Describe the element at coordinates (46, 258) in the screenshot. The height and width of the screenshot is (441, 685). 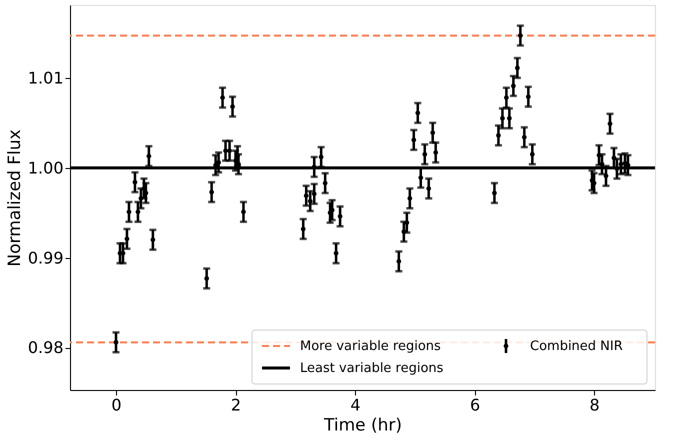
I see `y-tick-label: 0.99` at that location.